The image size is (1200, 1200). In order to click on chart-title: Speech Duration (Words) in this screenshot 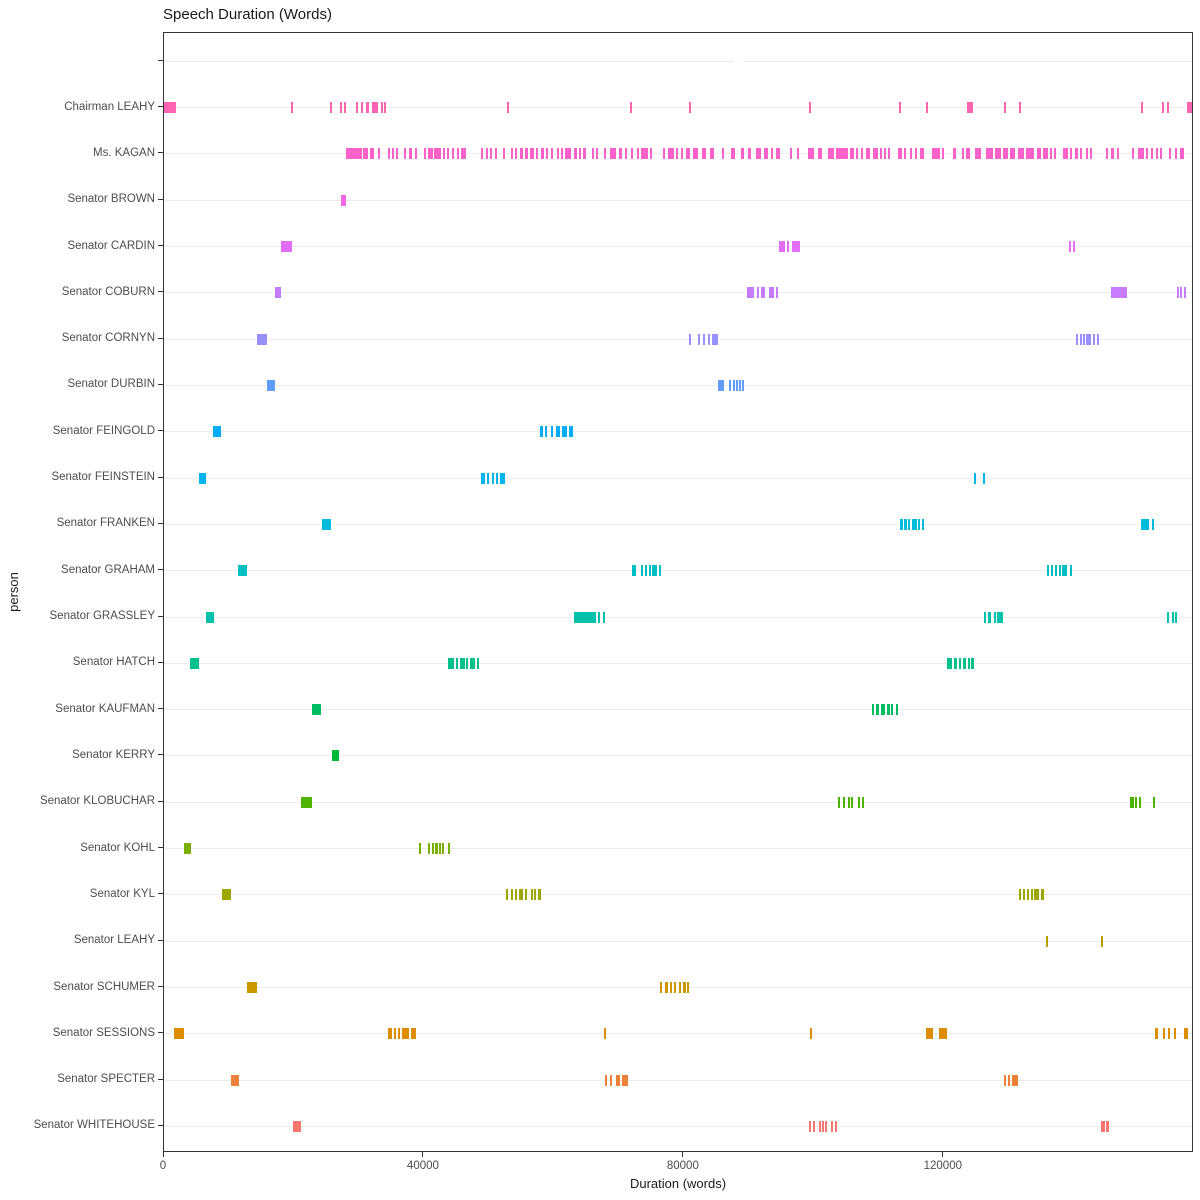, I will do `click(247, 14)`.